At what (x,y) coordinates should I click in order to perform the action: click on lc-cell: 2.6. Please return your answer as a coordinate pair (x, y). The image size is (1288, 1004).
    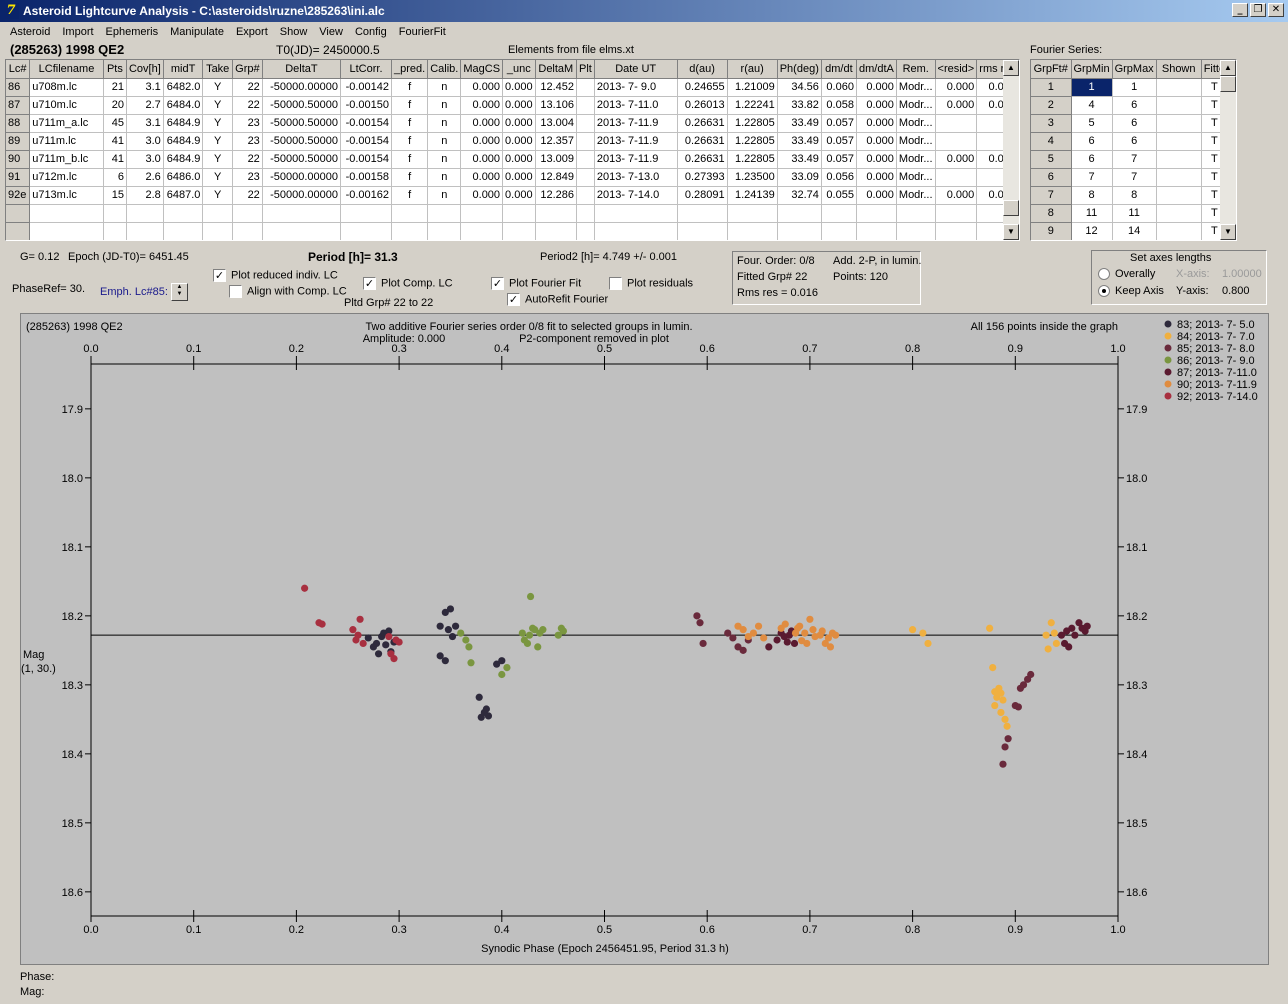
    Looking at the image, I should click on (145, 177).